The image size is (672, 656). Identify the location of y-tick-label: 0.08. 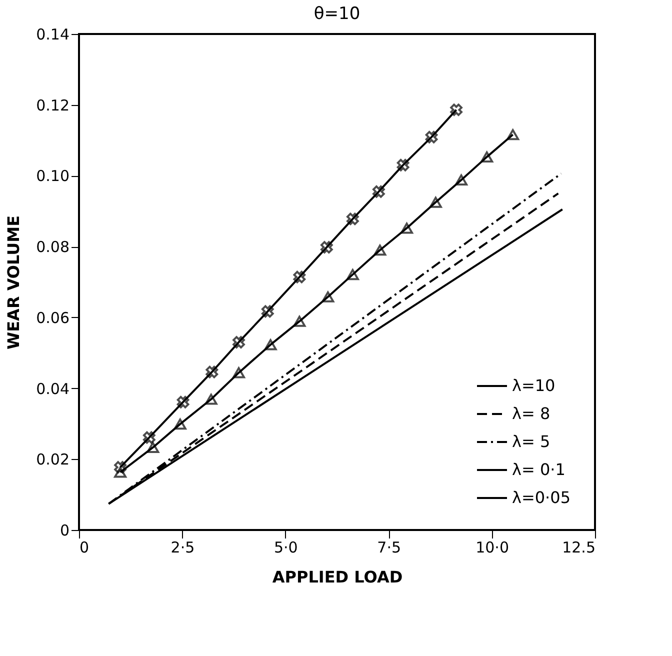
(53, 247).